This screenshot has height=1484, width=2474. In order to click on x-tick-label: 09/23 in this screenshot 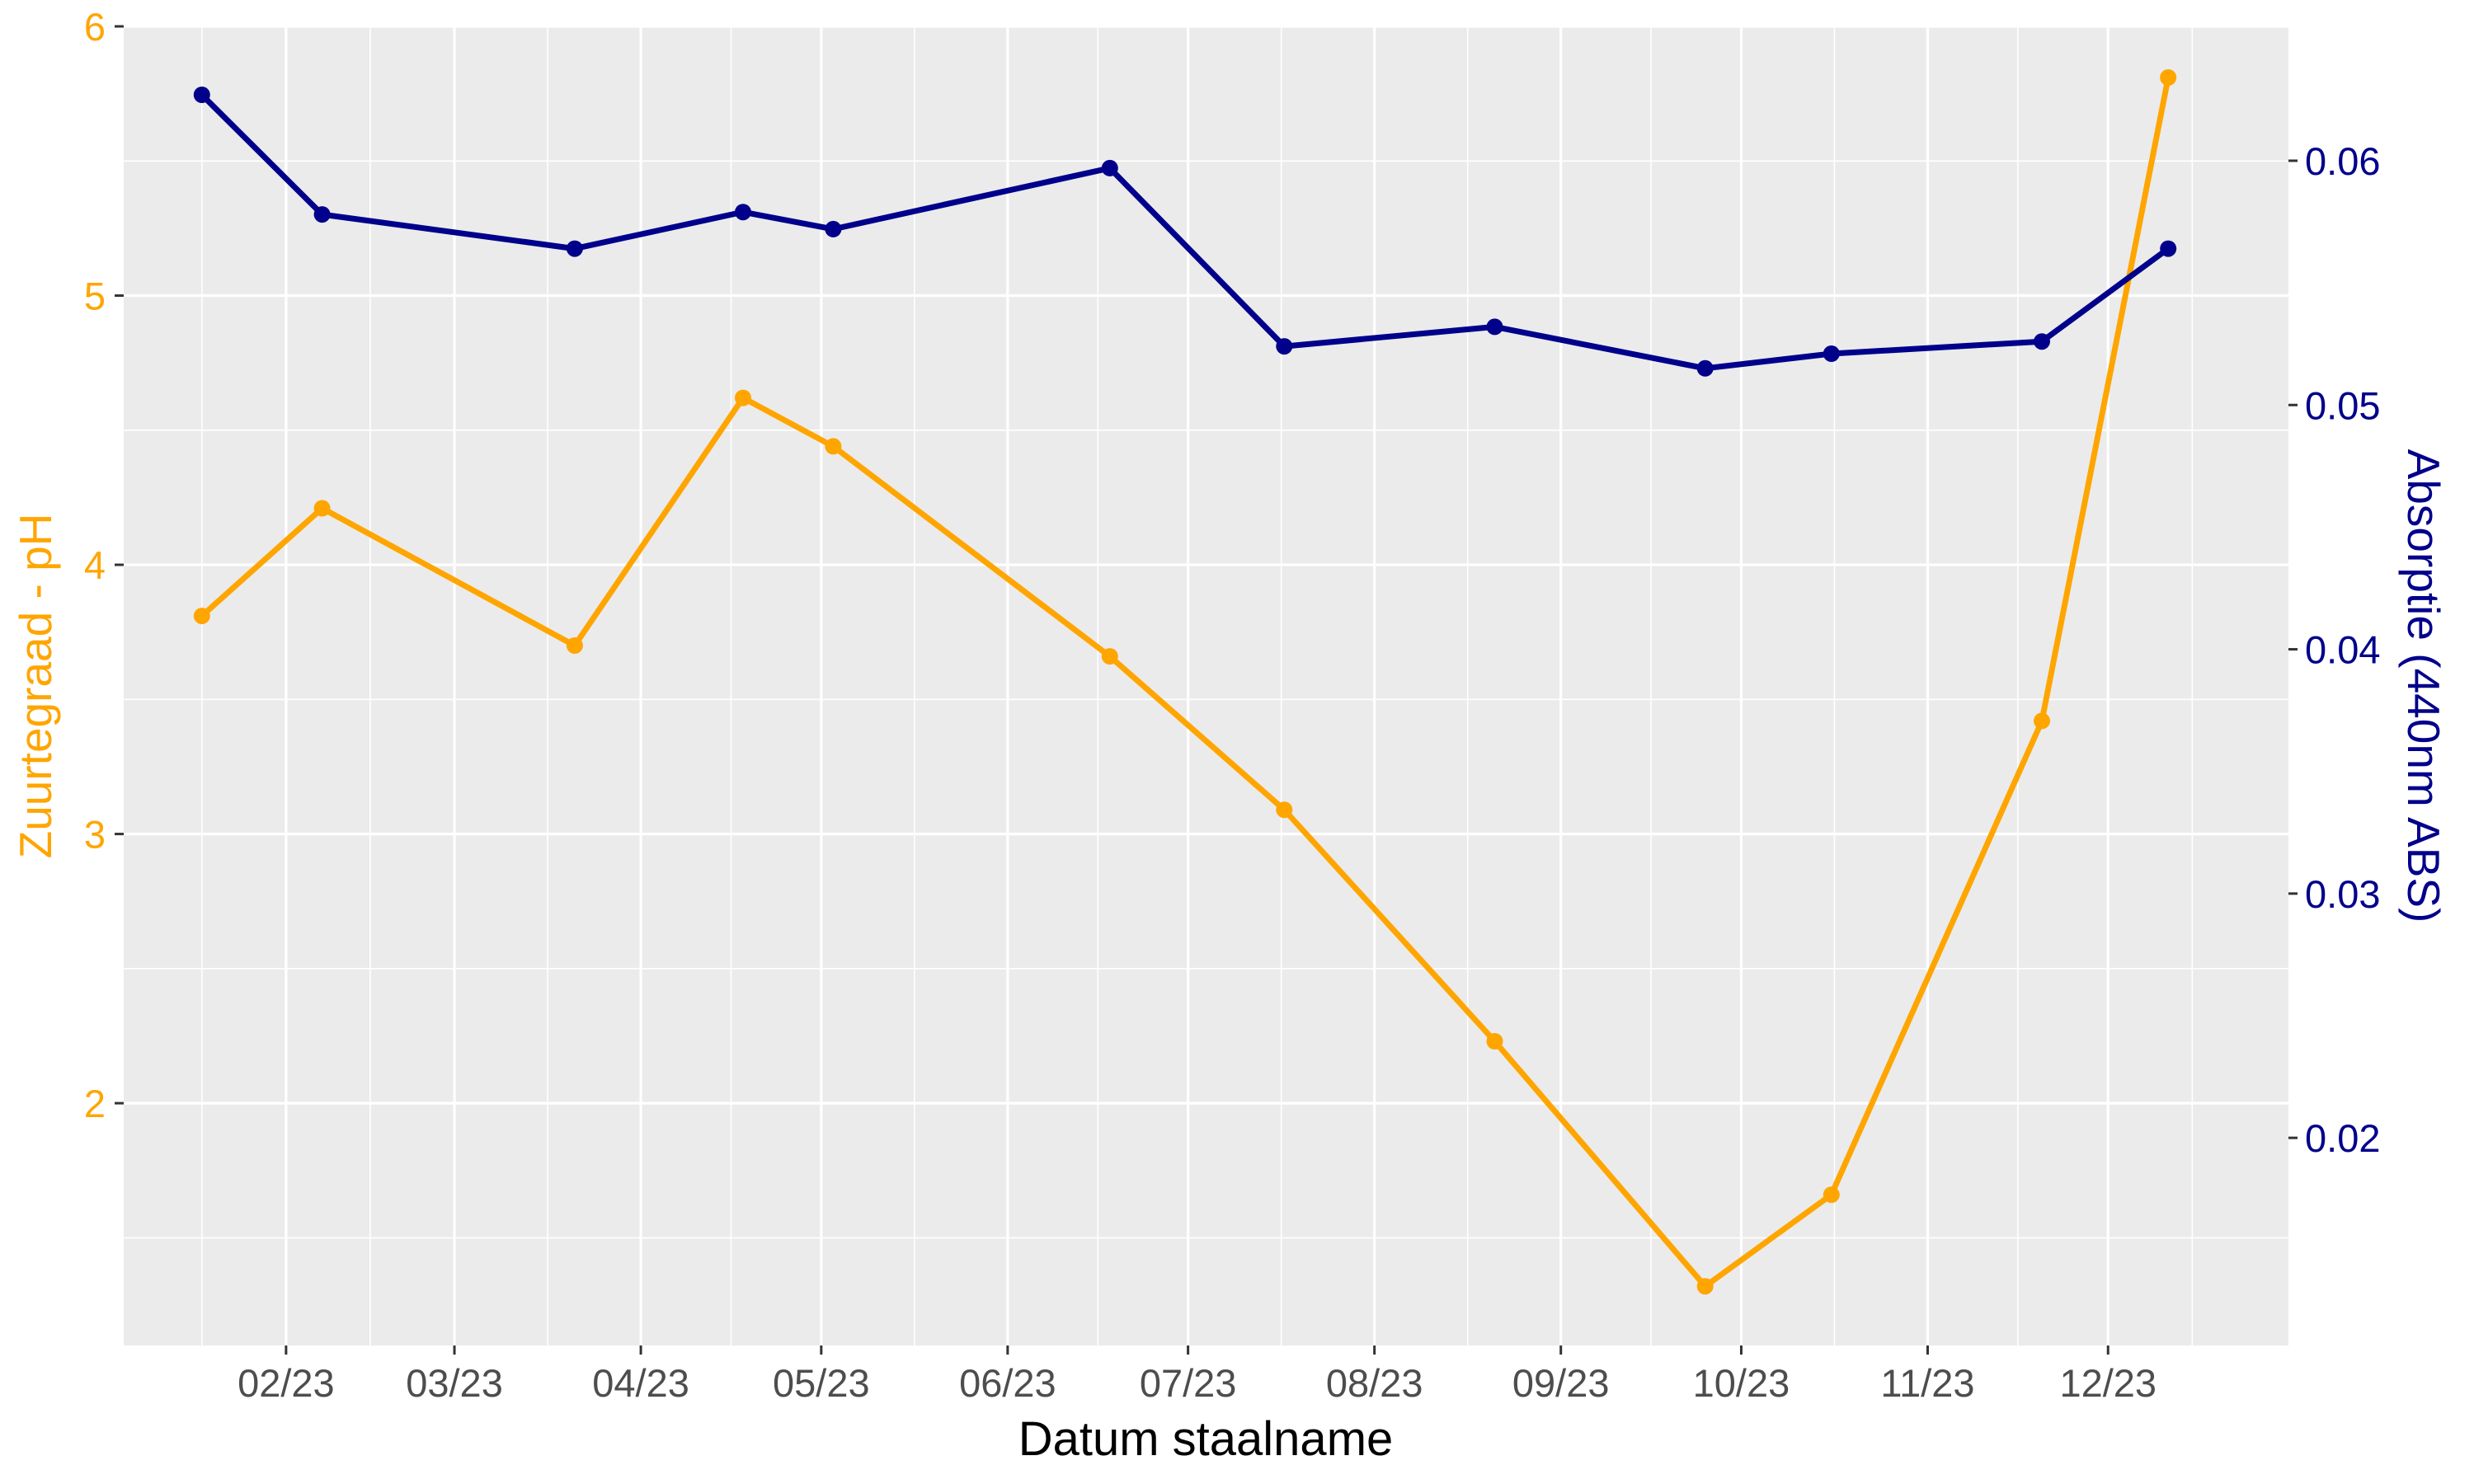, I will do `click(1561, 1383)`.